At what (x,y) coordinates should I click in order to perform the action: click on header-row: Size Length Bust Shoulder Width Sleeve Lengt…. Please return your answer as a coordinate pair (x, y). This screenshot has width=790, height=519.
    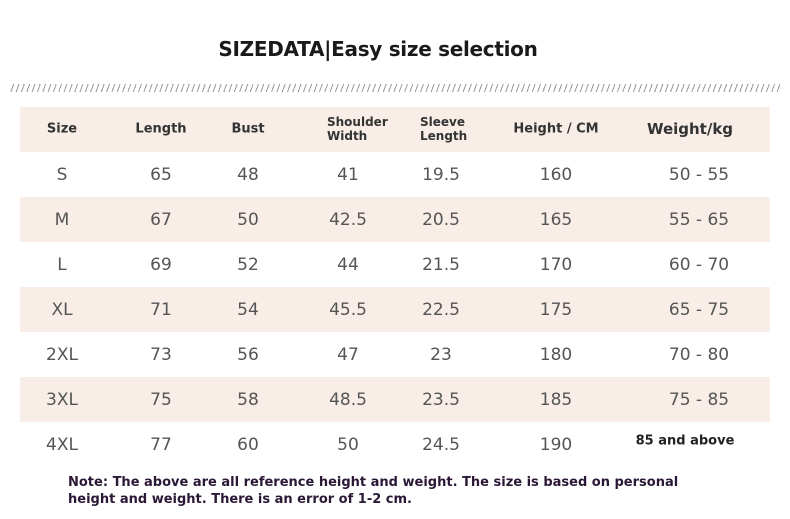
    Looking at the image, I should click on (395, 129).